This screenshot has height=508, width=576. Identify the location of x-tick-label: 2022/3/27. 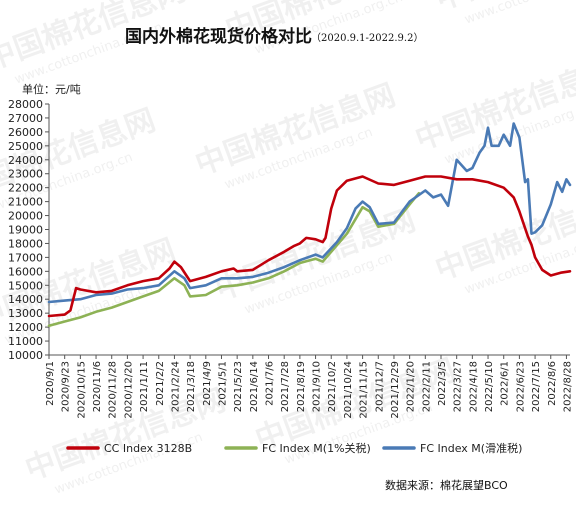
(458, 386).